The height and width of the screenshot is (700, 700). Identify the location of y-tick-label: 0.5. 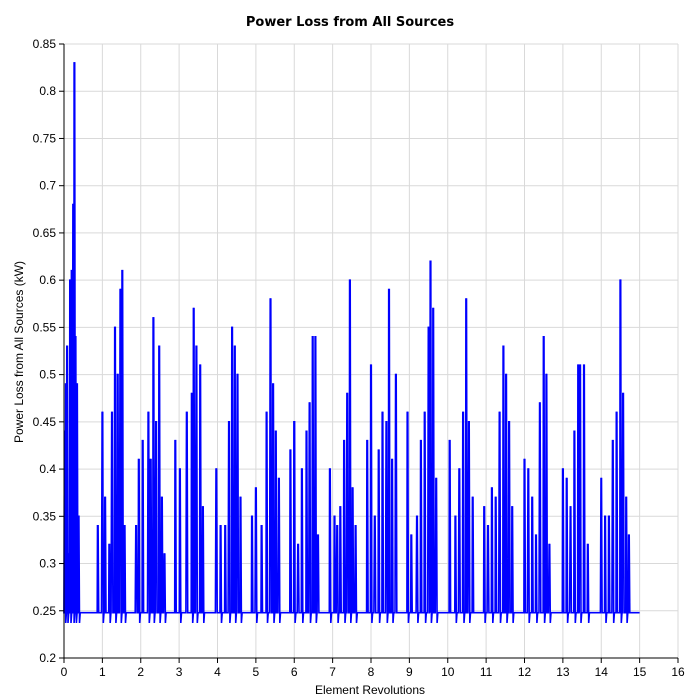
(47, 375).